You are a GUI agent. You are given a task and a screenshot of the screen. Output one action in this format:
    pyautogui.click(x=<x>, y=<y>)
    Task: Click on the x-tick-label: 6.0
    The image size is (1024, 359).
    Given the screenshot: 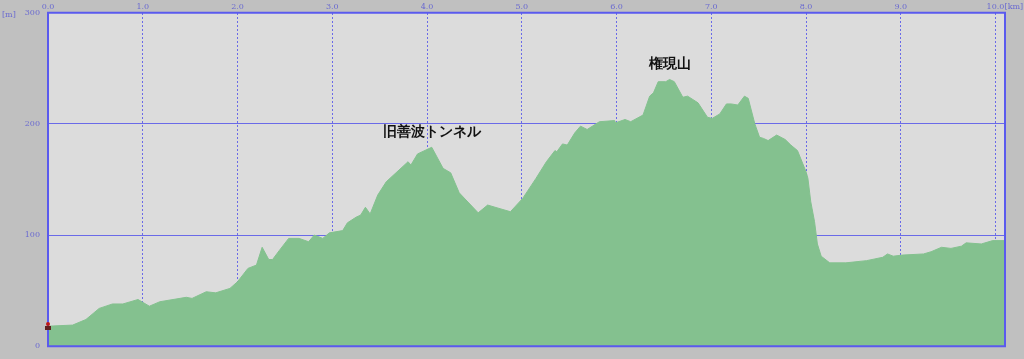 What is the action you would take?
    pyautogui.click(x=616, y=7)
    